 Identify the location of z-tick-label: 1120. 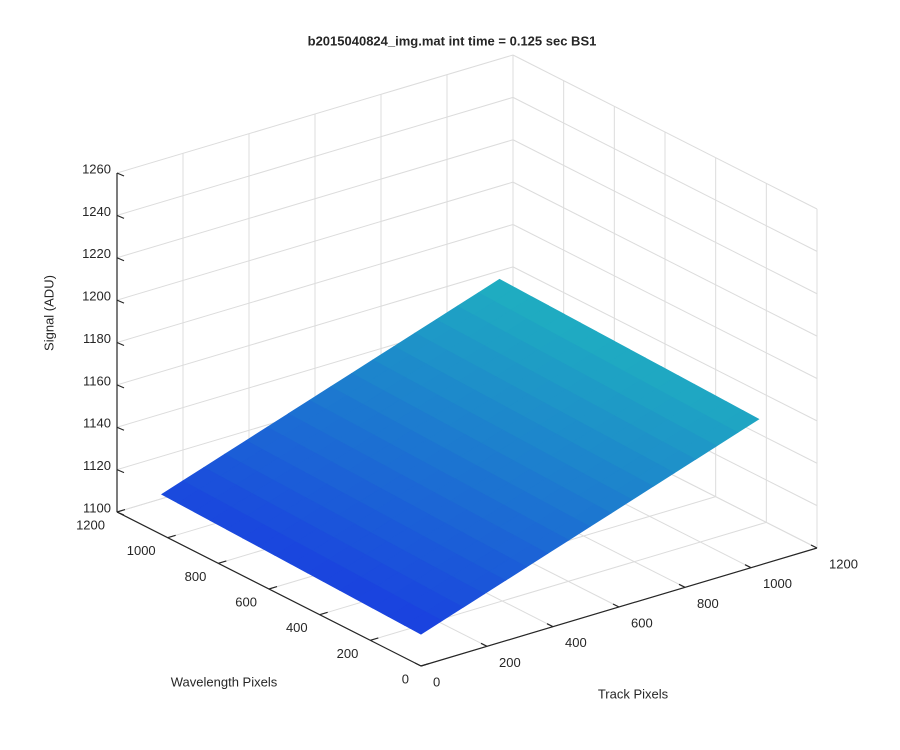
(97, 465).